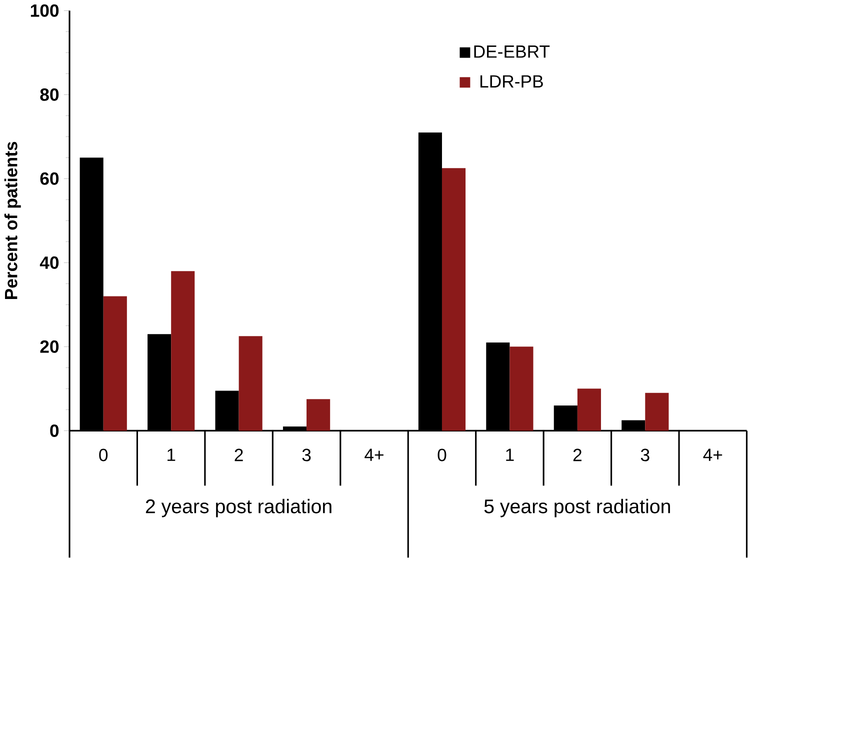 The width and height of the screenshot is (865, 736). Describe the element at coordinates (239, 508) in the screenshot. I see `text: 2 years post radiation` at that location.